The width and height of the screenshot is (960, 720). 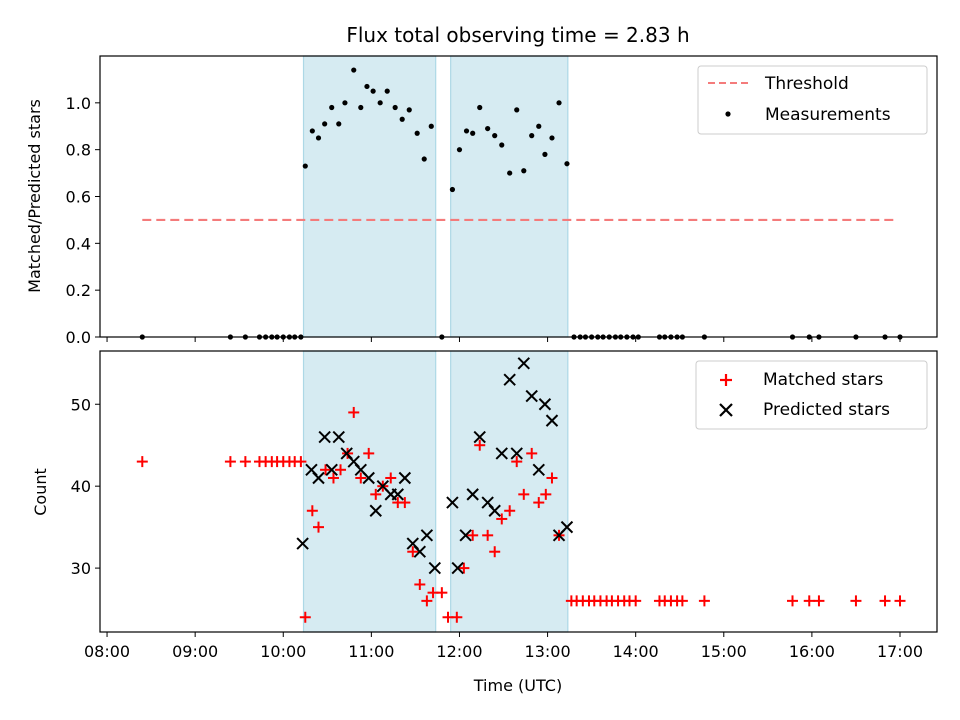 What do you see at coordinates (726, 380) in the screenshot?
I see `legend-matched-swatch` at bounding box center [726, 380].